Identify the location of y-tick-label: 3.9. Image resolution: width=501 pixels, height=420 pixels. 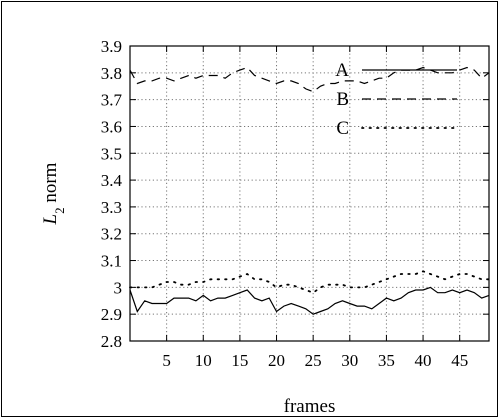
(111, 46).